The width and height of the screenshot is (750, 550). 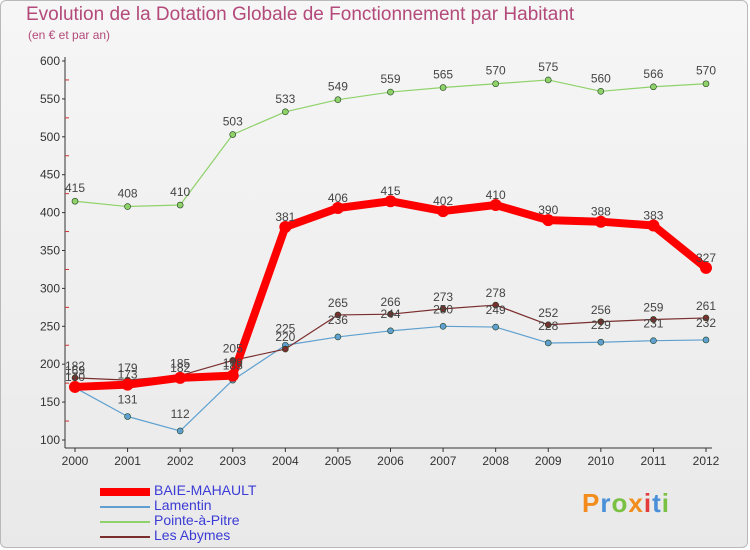 What do you see at coordinates (285, 461) in the screenshot?
I see `x-tick-label: 2004` at bounding box center [285, 461].